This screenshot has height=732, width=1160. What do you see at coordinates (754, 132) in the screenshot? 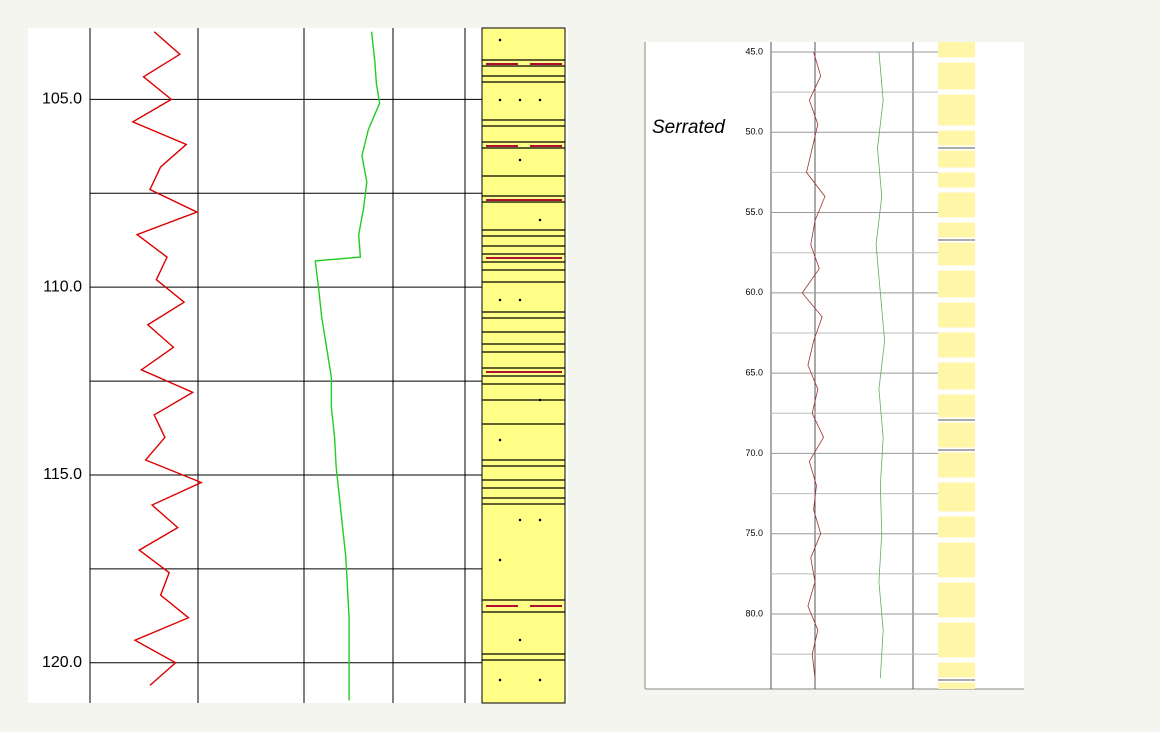
I see `y-tick-label: 50.0` at bounding box center [754, 132].